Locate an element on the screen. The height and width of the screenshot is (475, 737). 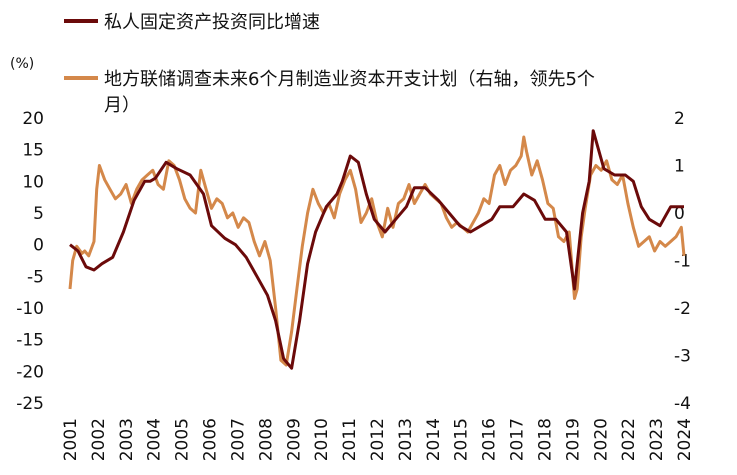
left-axis-unit: (%) is located at coordinates (22, 64).